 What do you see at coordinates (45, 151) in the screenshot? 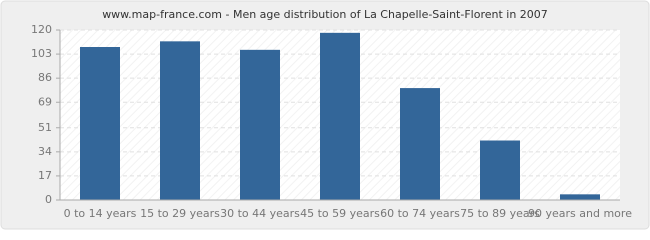
I see `y-tick-label: 34` at bounding box center [45, 151].